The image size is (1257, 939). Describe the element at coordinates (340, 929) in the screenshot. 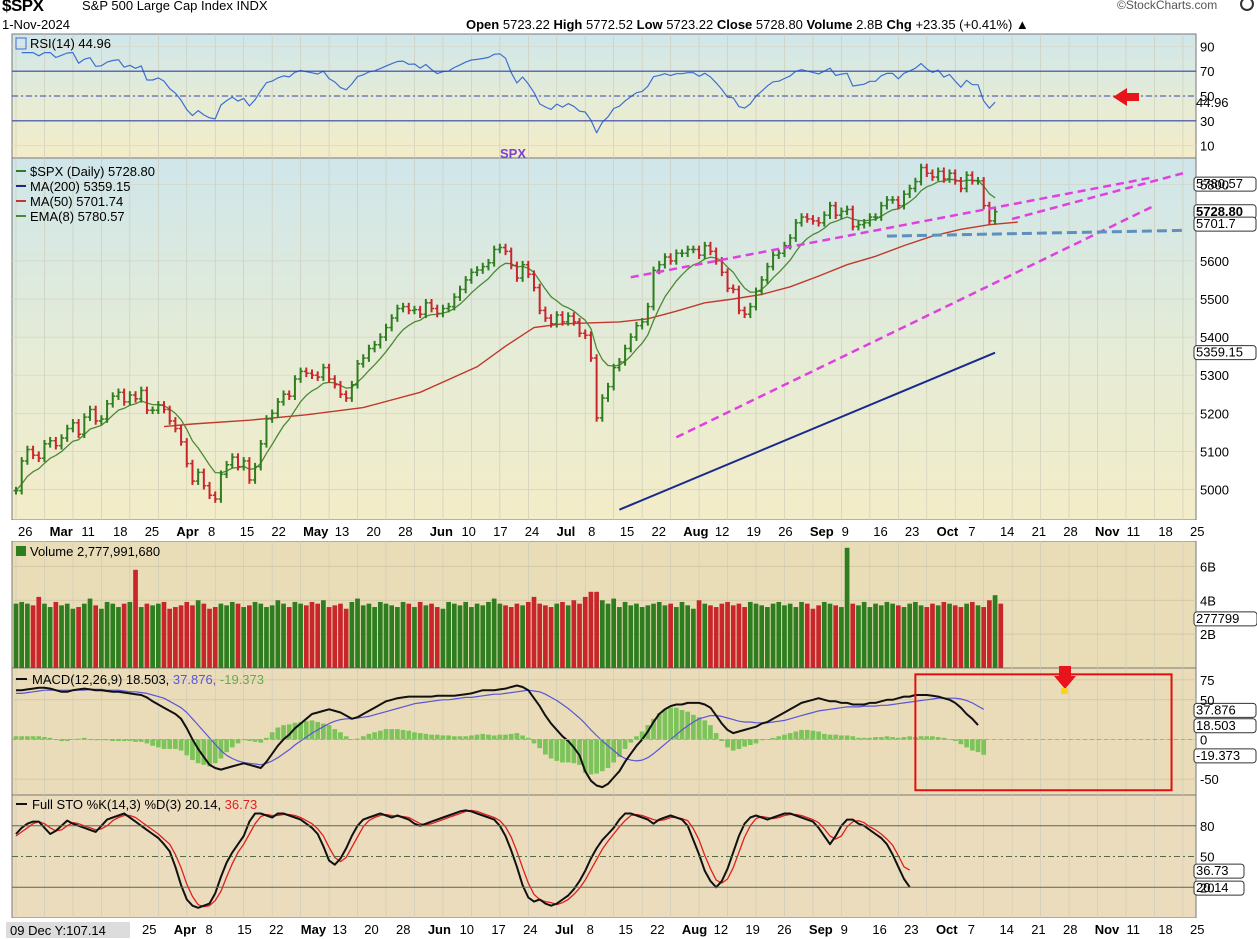

I see `bottom-axis-label: 13` at that location.